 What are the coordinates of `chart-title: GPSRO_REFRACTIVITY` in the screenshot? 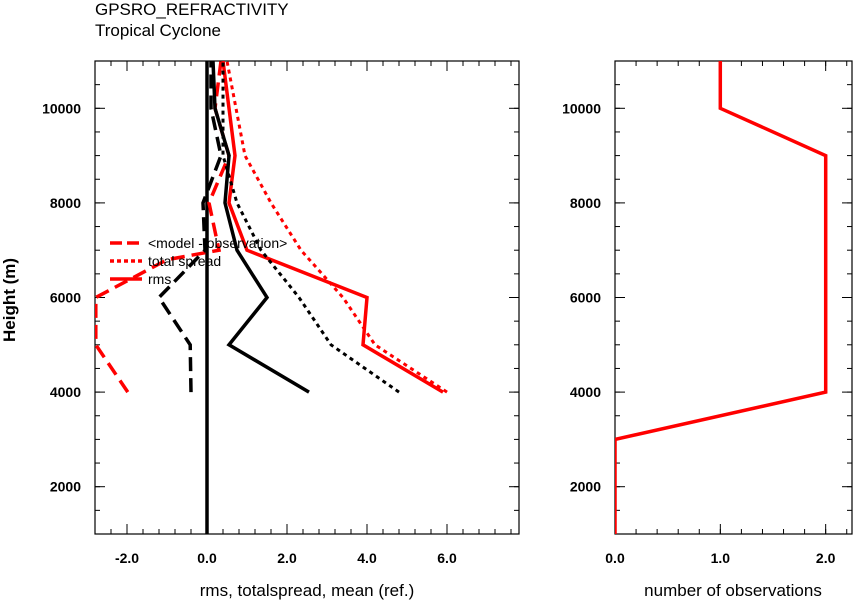 It's located at (192, 9).